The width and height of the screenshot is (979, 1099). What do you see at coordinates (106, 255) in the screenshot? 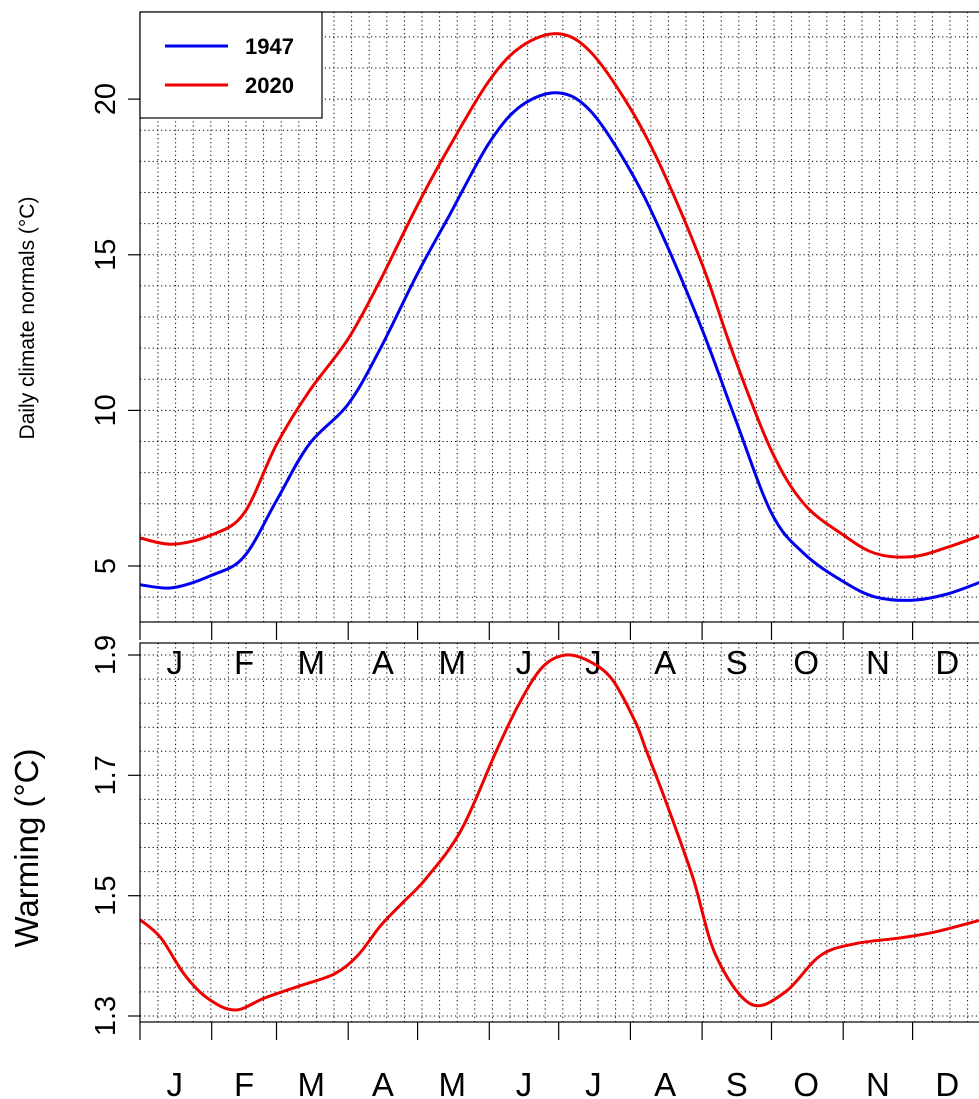
I see `y-tick-label: 15` at bounding box center [106, 255].